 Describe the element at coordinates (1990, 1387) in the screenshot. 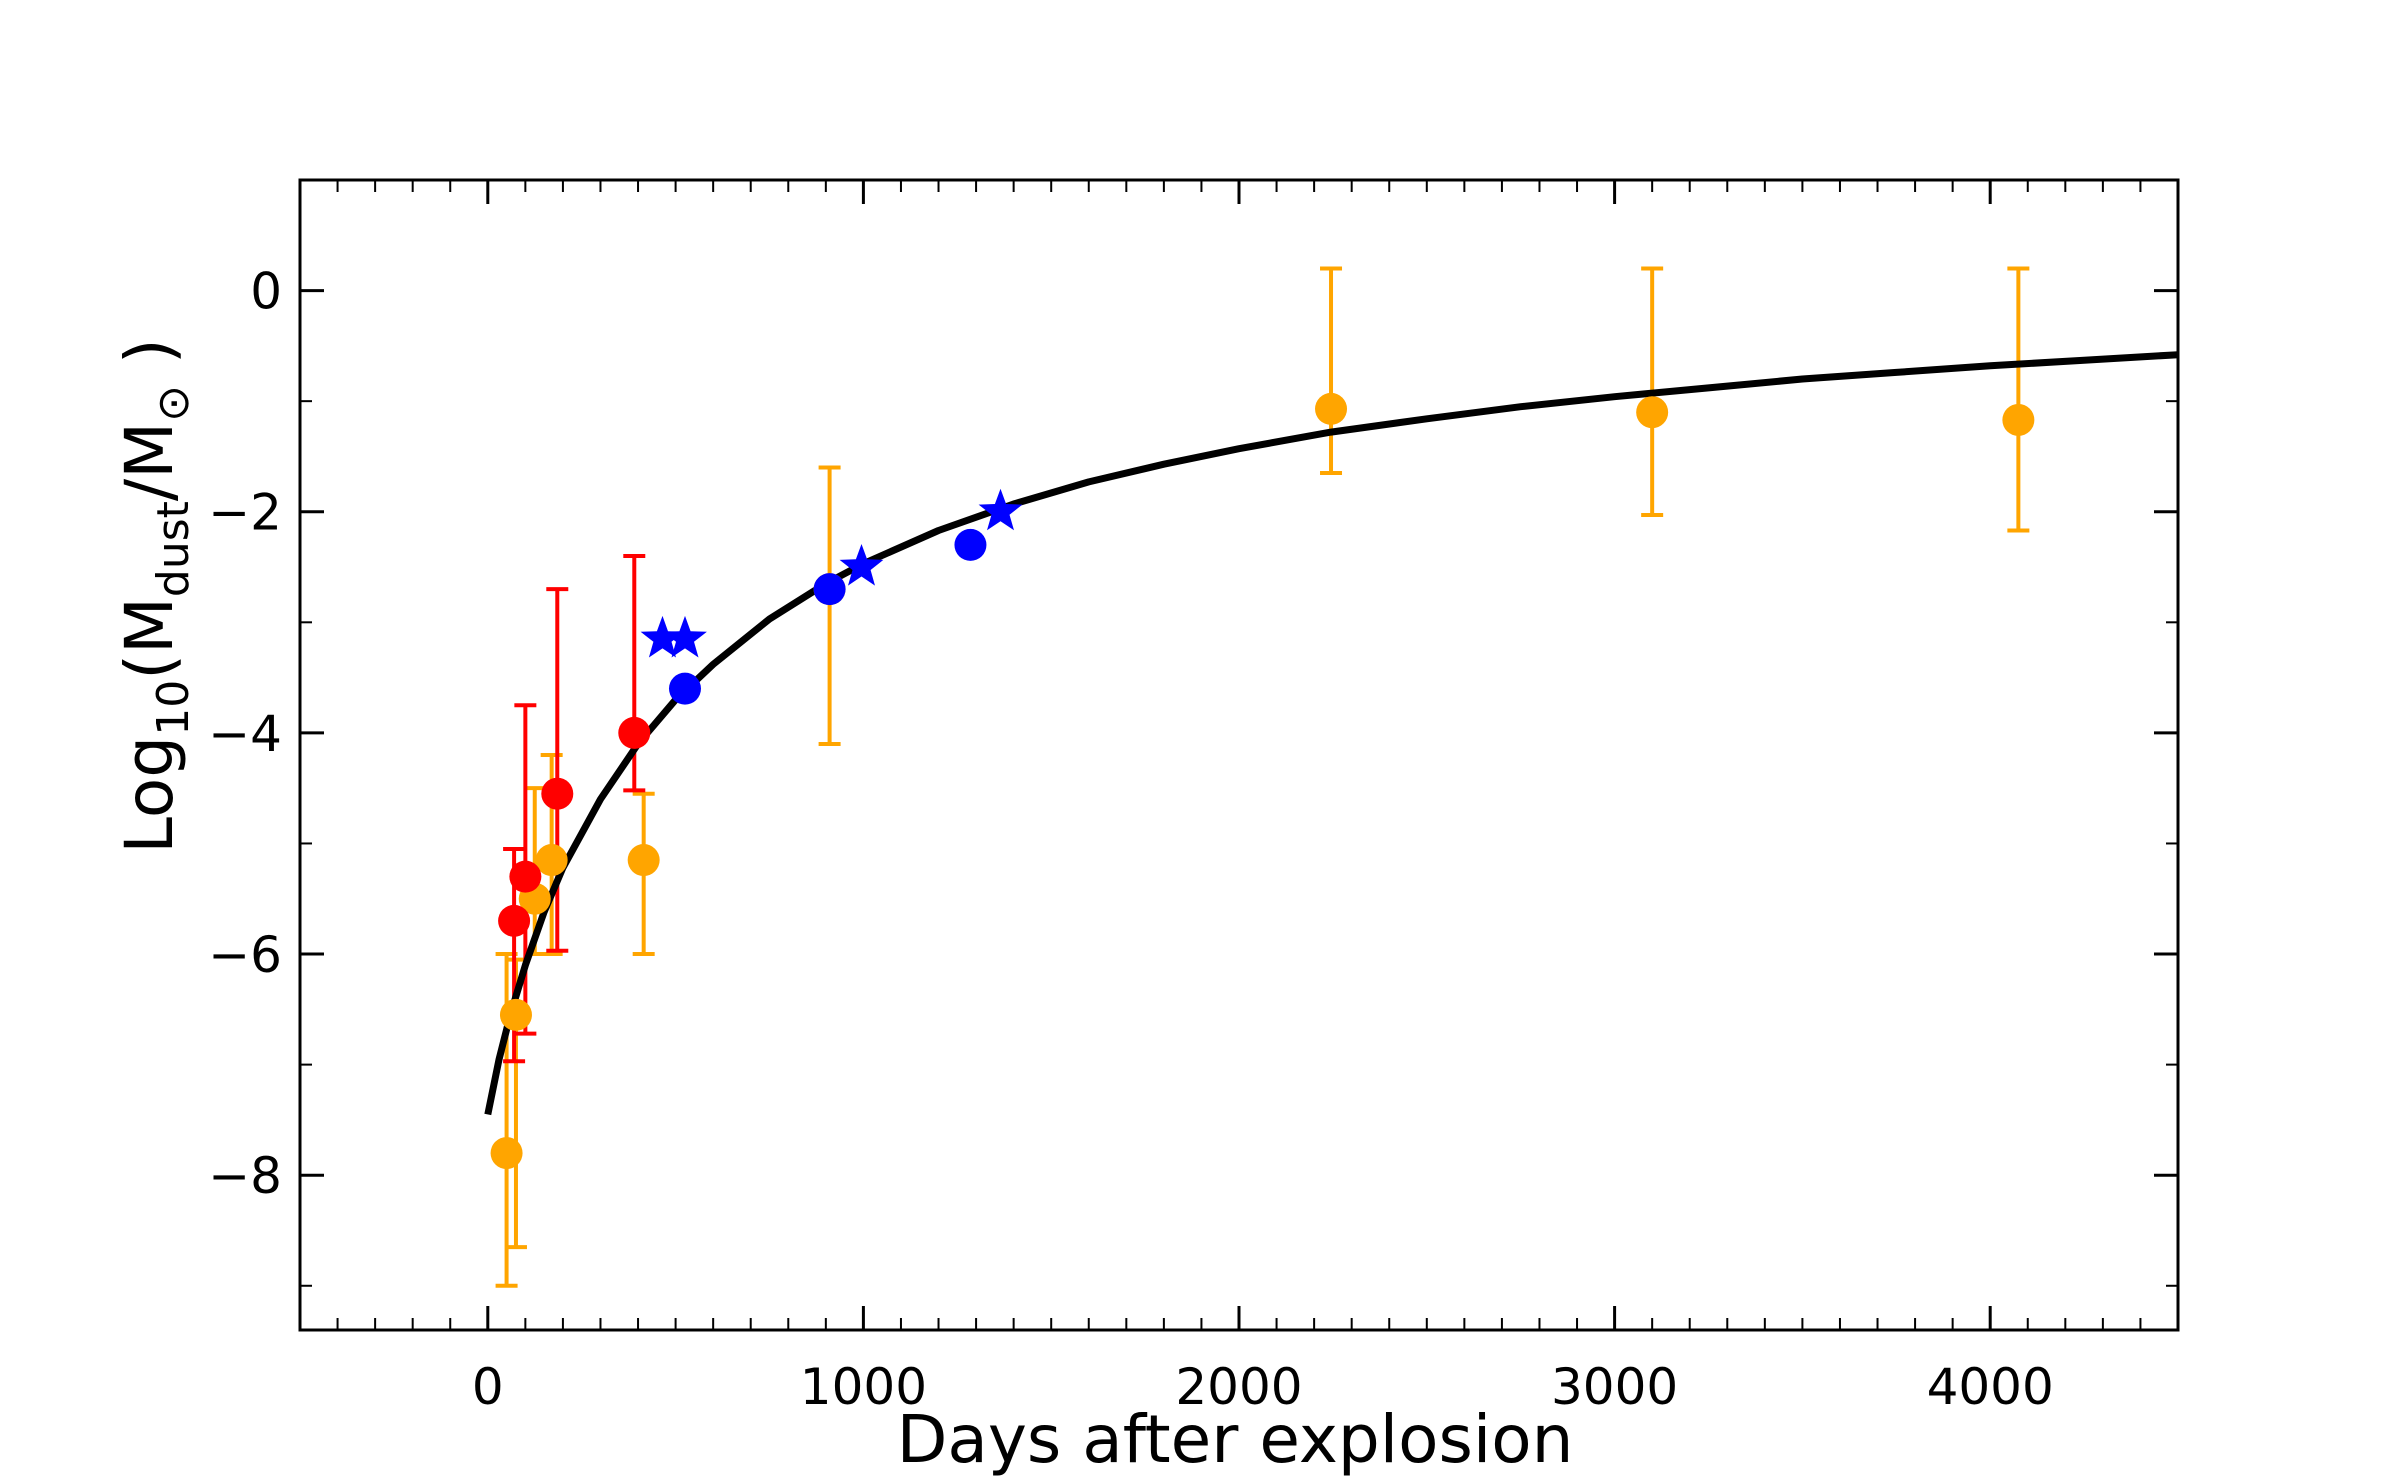

I see `x-tick-label: 4000` at that location.